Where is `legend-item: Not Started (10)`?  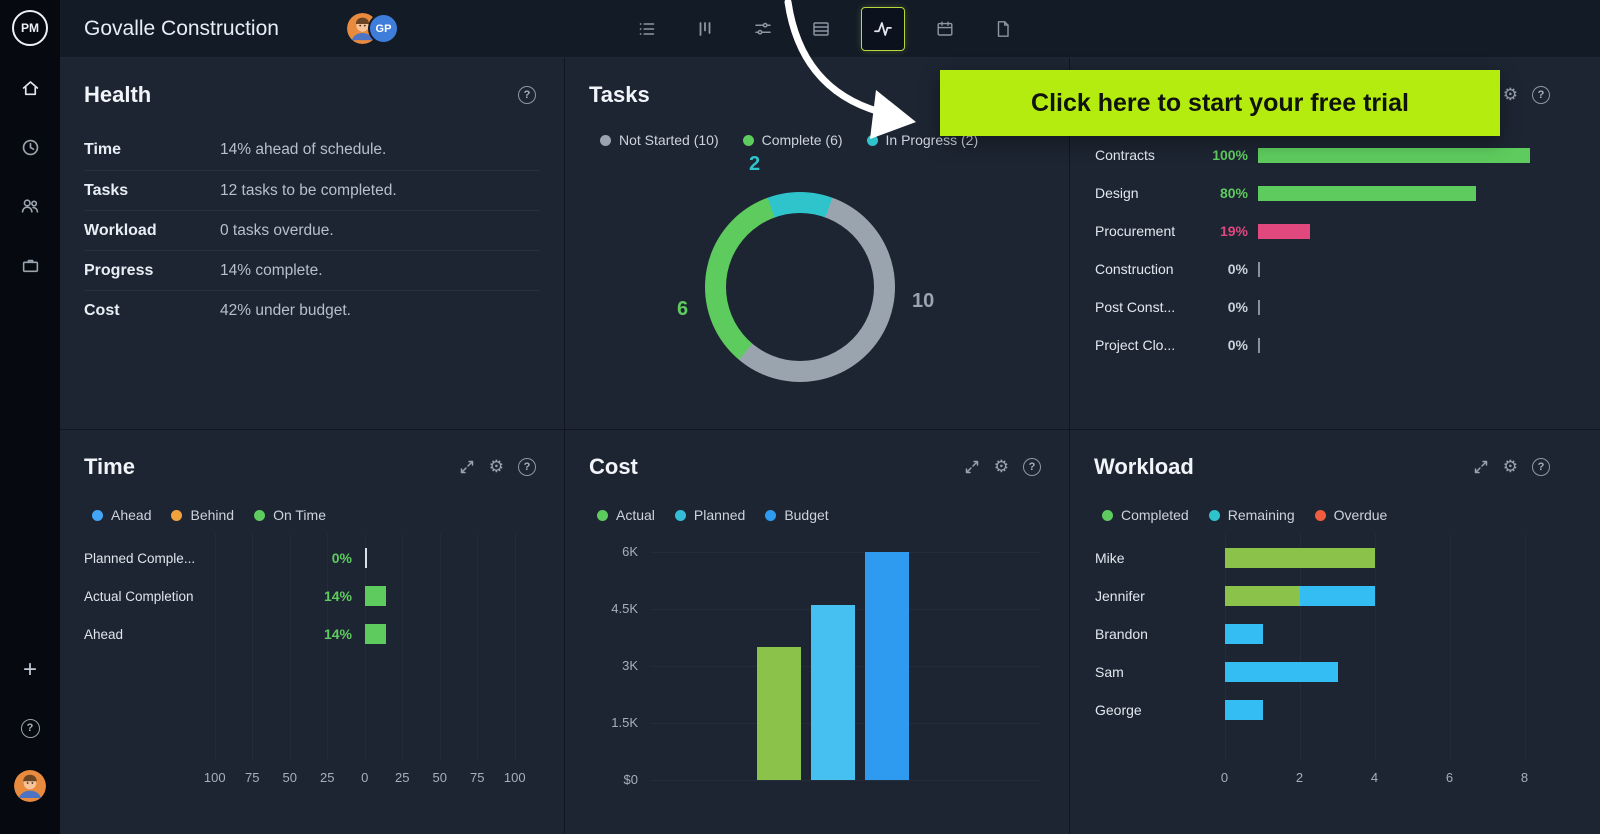
legend-item: Not Started (10) is located at coordinates (659, 140).